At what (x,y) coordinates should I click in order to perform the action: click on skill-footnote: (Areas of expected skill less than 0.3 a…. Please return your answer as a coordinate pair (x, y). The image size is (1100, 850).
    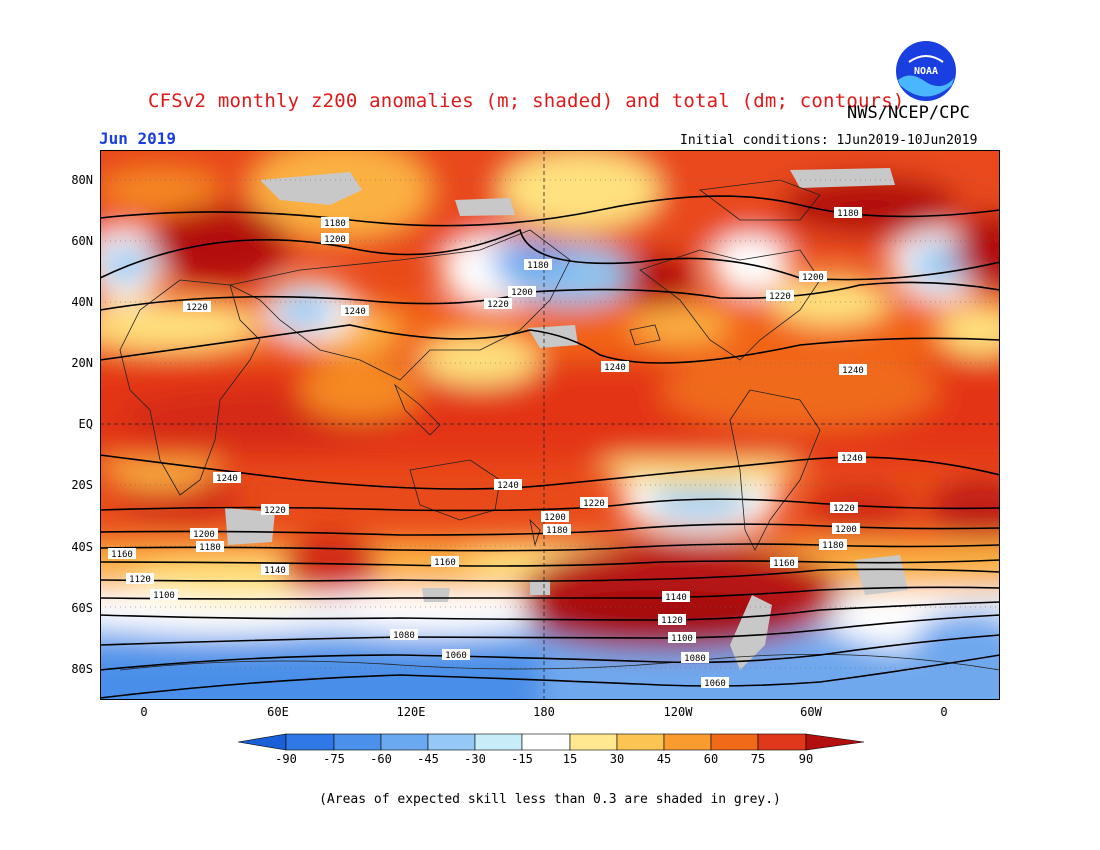
    Looking at the image, I should click on (550, 799).